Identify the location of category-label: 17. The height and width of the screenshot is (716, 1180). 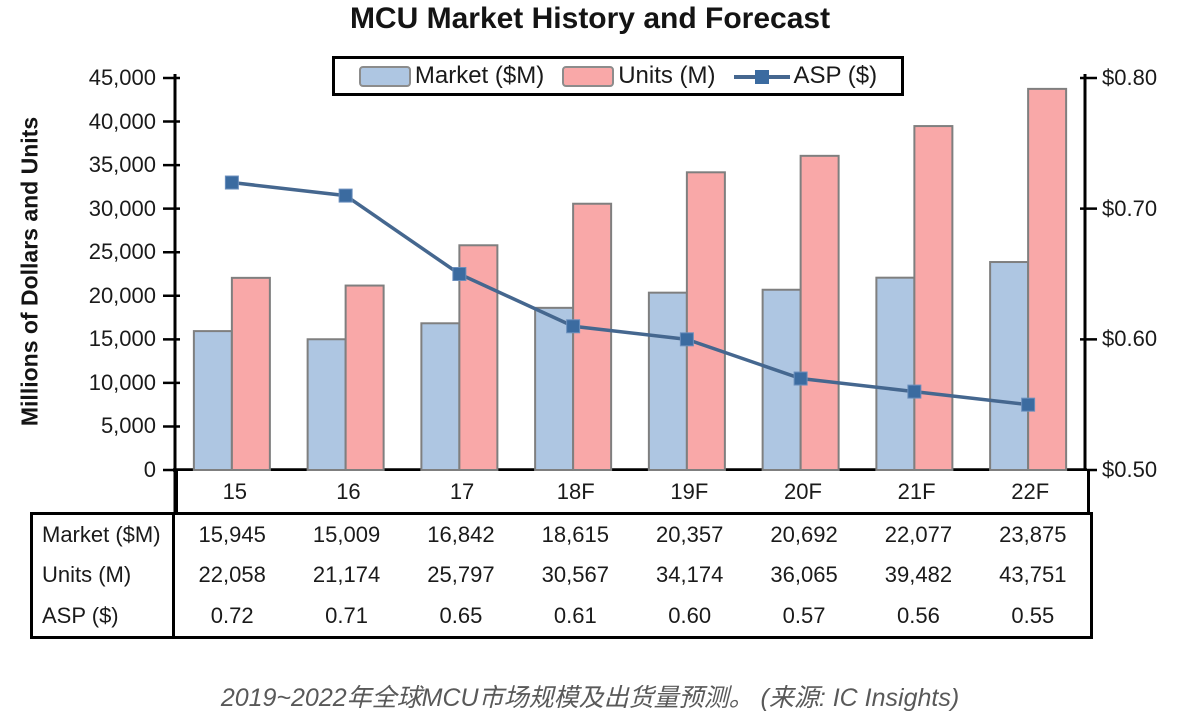
(462, 491).